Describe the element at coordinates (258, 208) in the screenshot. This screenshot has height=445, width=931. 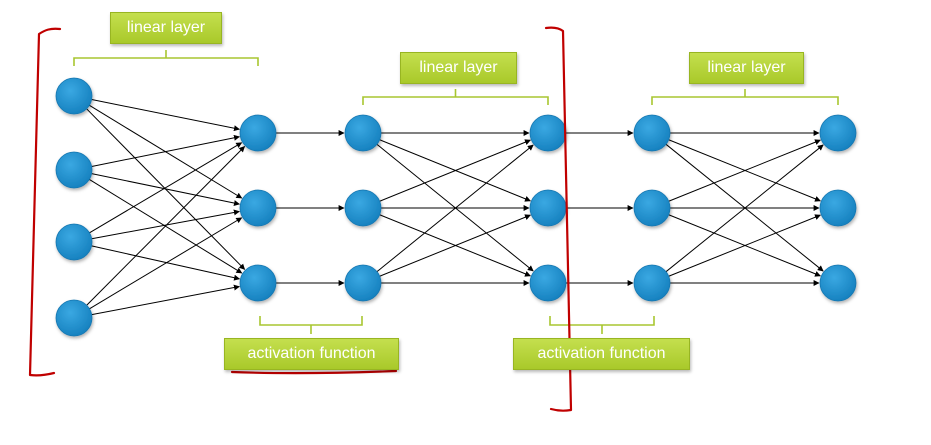
I see `neuron-node-c1-r1` at that location.